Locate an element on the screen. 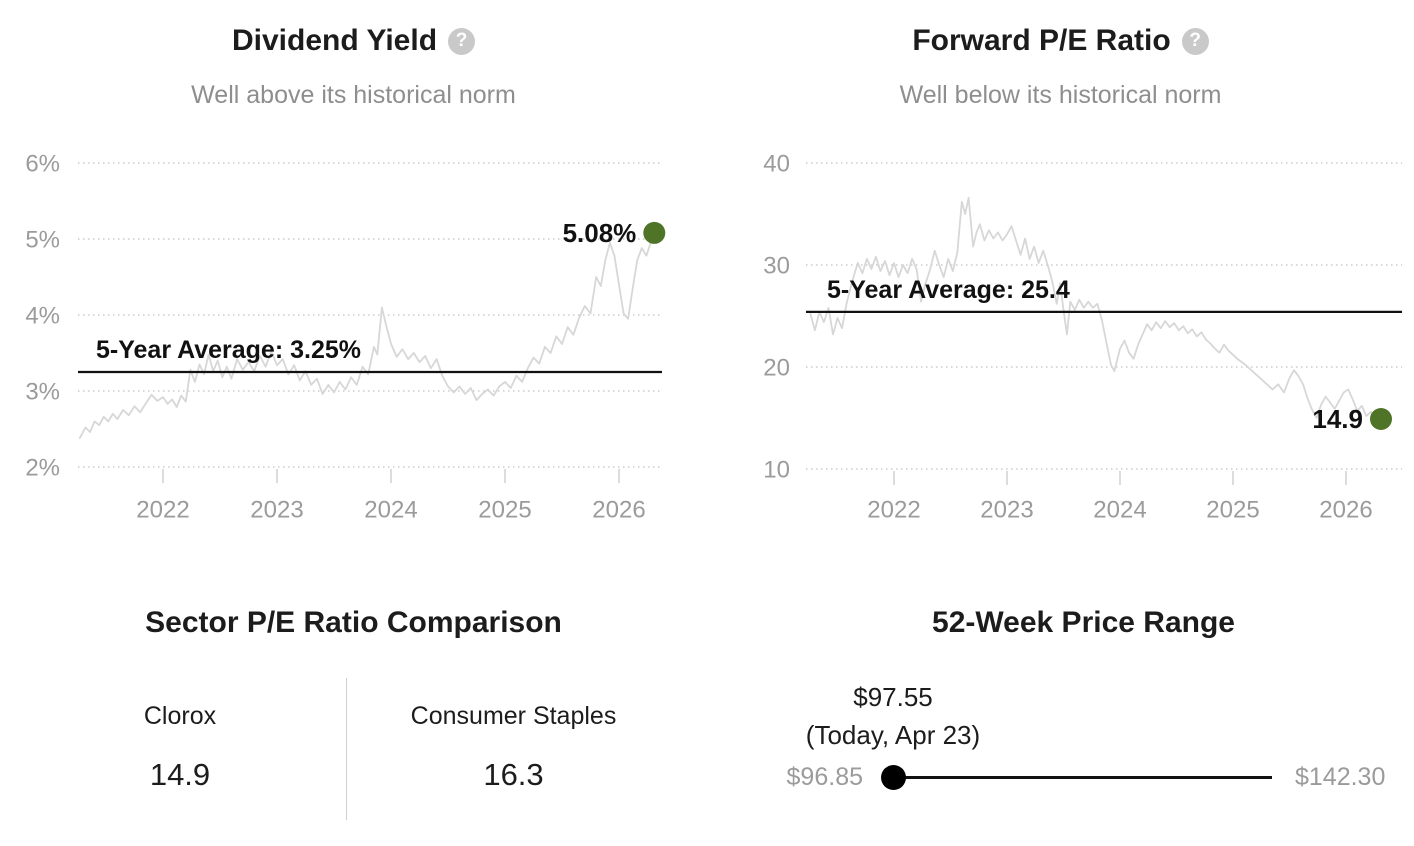  forward-pe-title-row: Forward P/E Ratio ? is located at coordinates (1060, 41).